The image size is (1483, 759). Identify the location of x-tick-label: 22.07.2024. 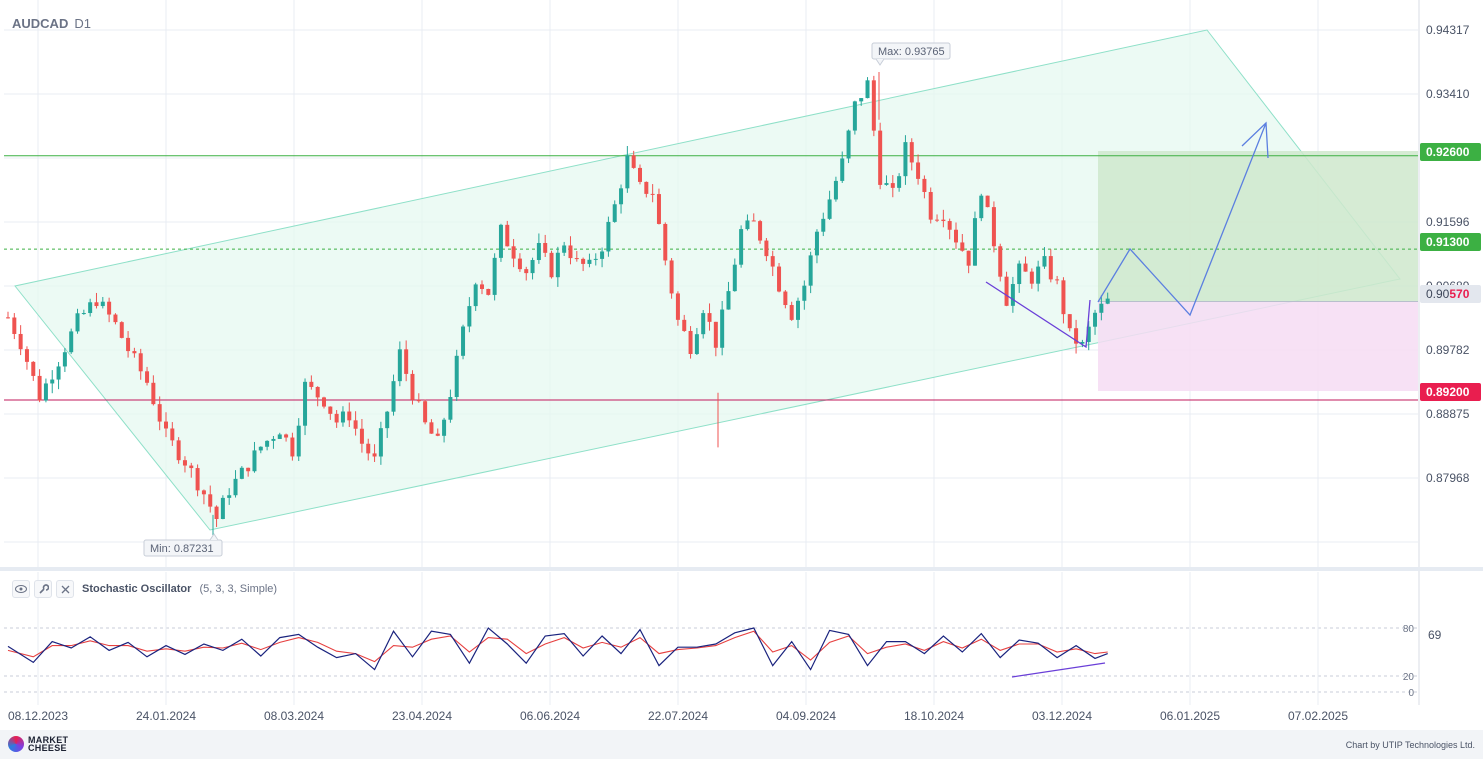
(678, 716).